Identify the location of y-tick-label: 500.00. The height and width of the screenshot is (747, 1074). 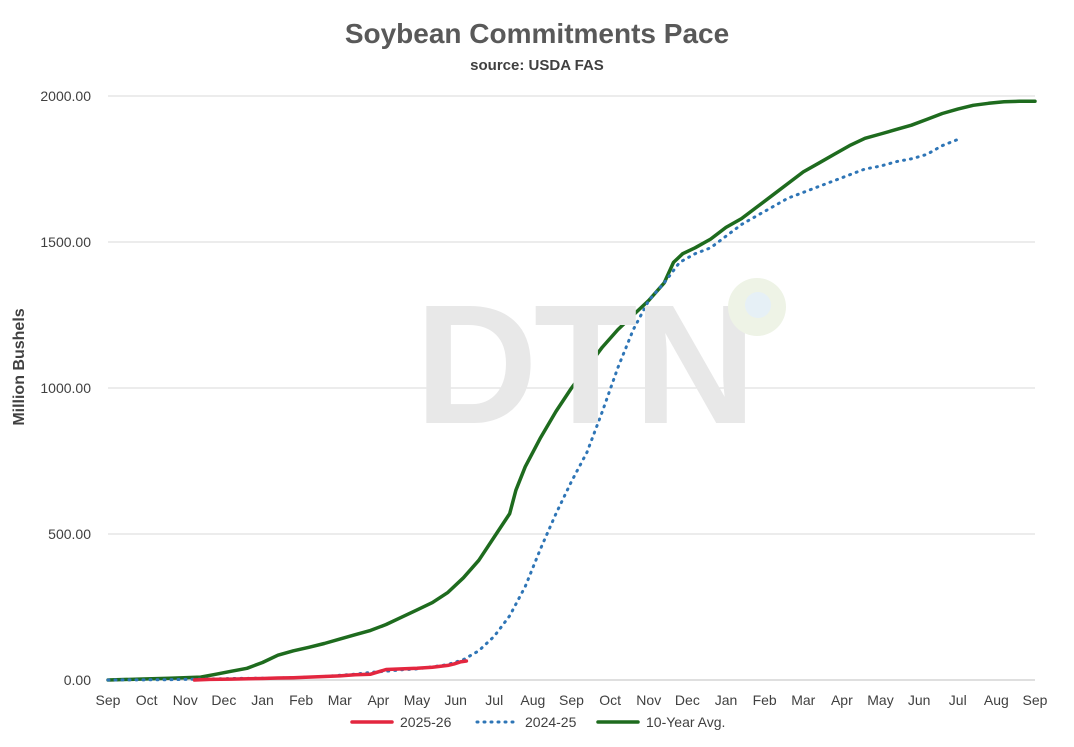
(69, 534).